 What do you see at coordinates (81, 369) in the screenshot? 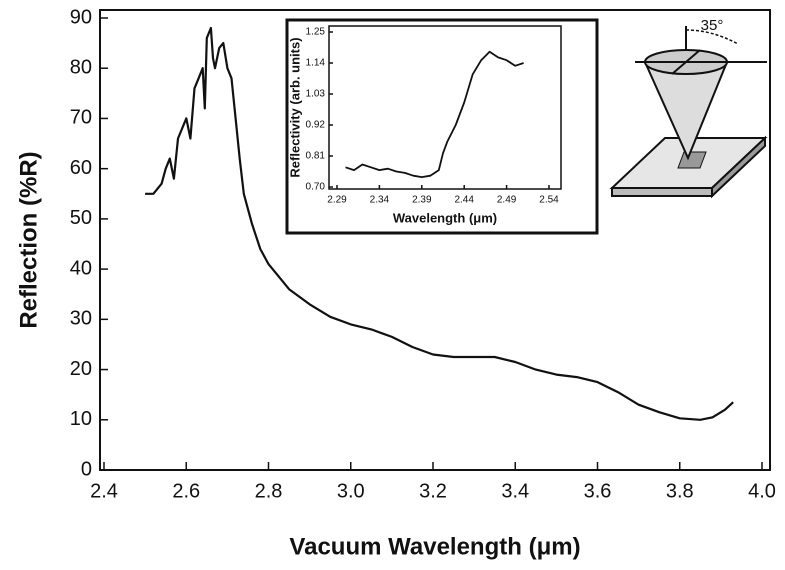
I see `y-tick-label: 20` at bounding box center [81, 369].